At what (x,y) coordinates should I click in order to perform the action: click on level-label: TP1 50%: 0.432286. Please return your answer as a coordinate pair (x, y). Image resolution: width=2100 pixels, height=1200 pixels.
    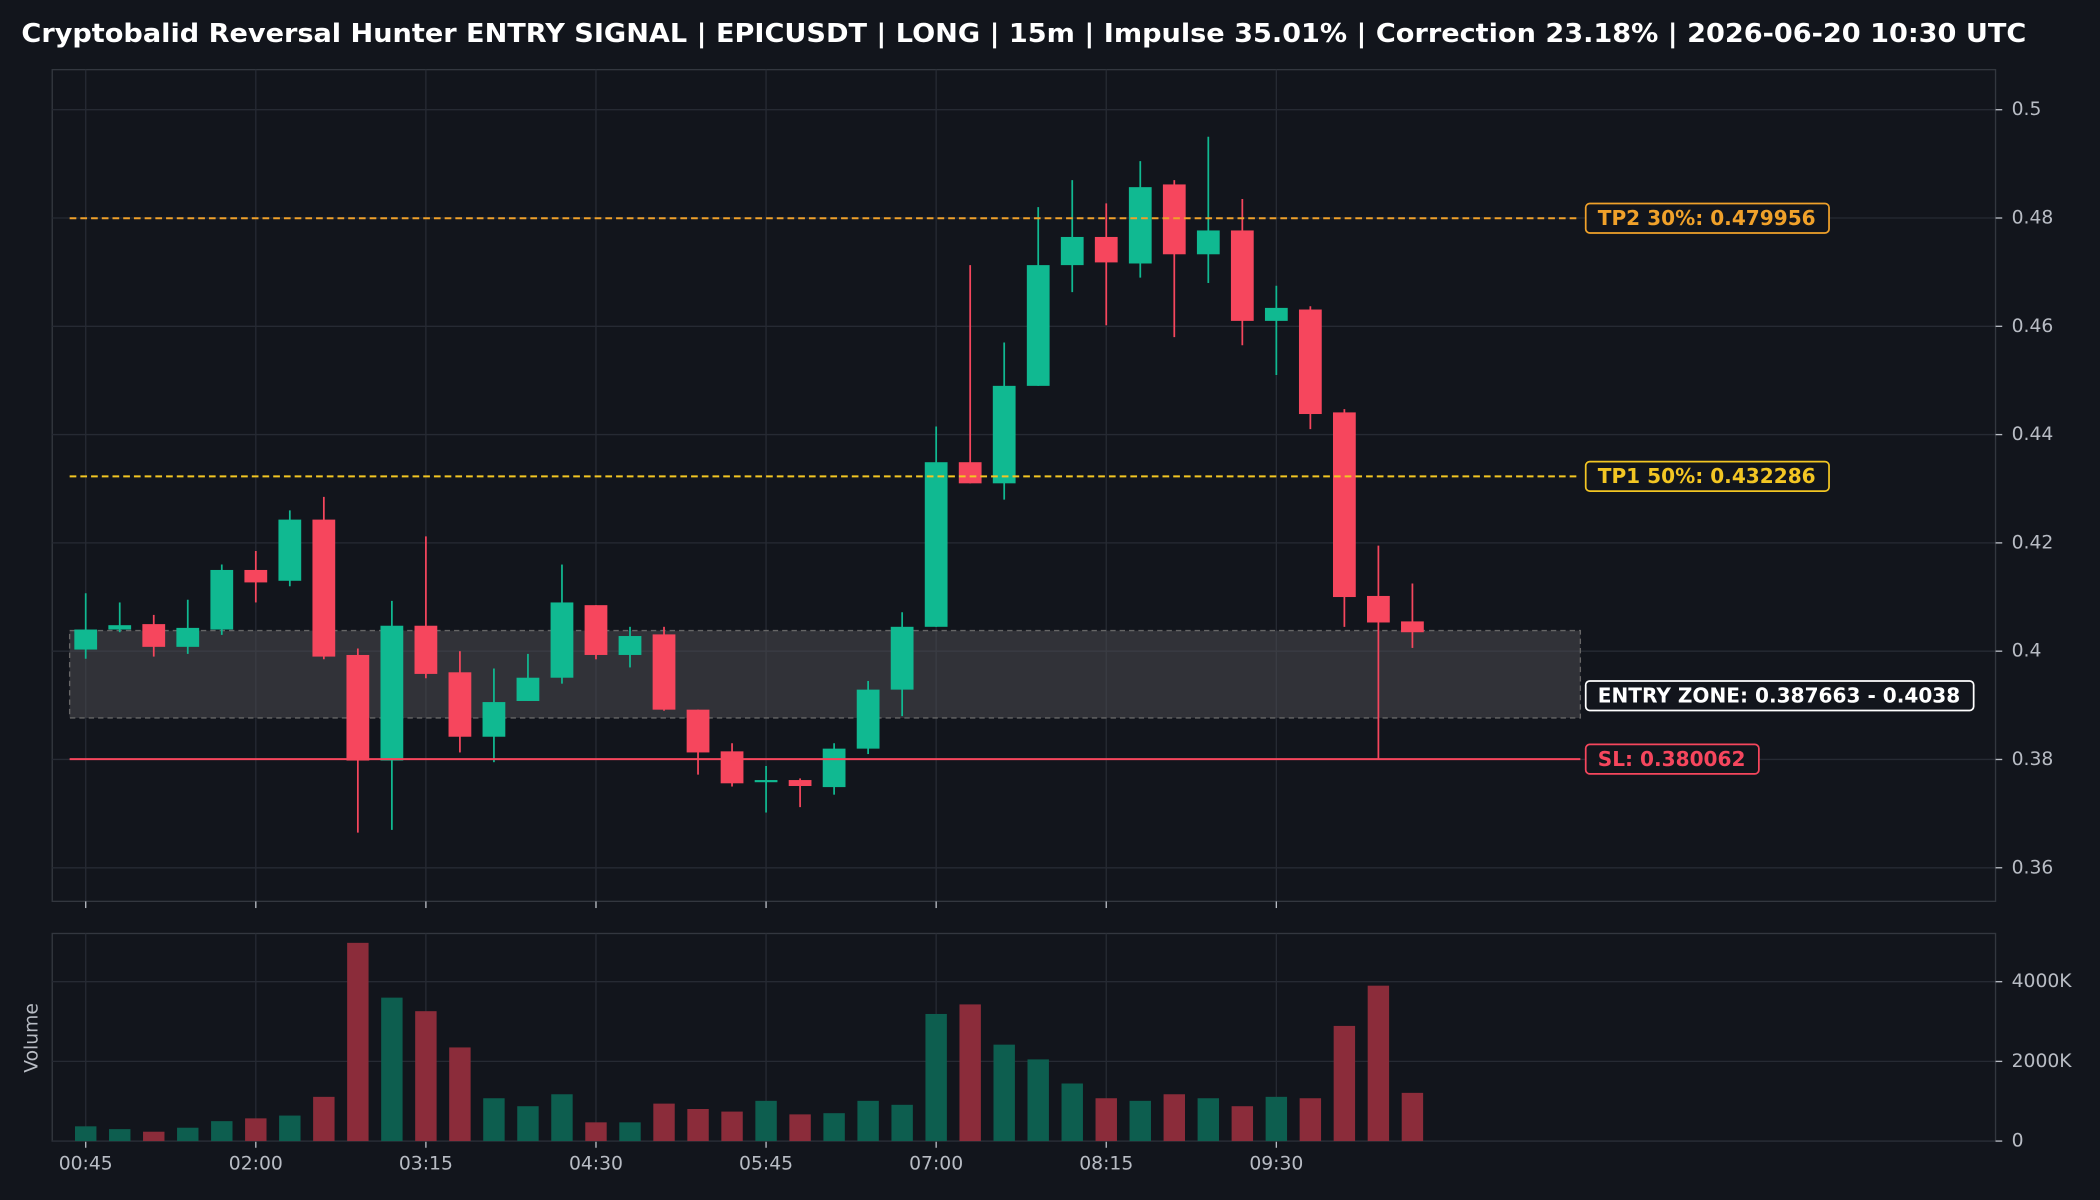
    Looking at the image, I should click on (1707, 476).